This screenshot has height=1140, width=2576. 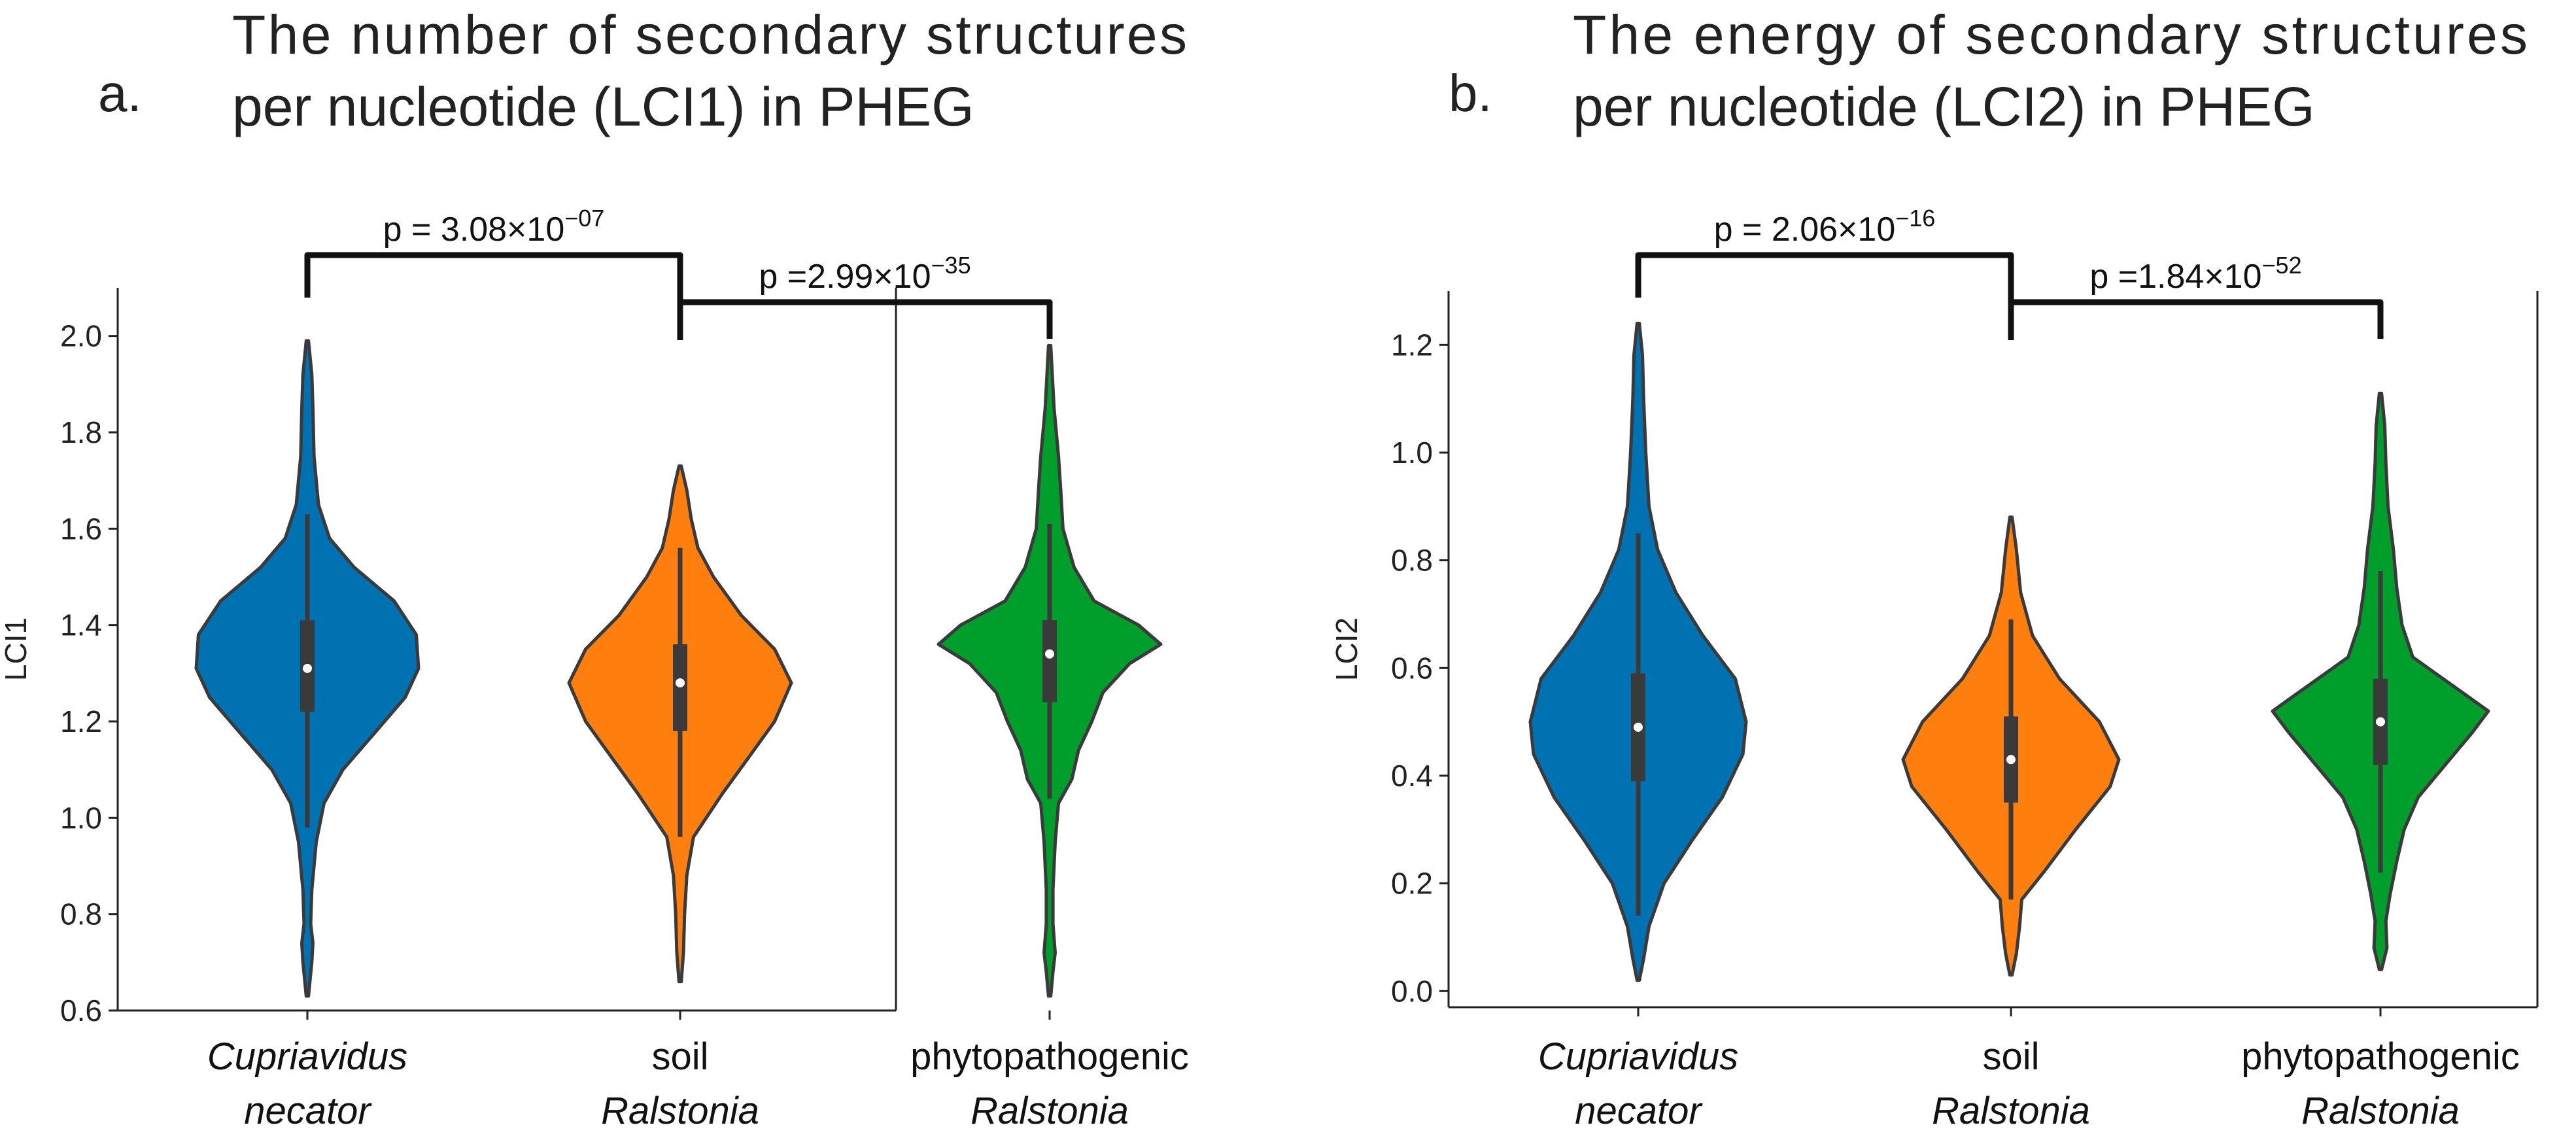 What do you see at coordinates (710, 34) in the screenshot?
I see `chart-title-line: The number of secondary structures` at bounding box center [710, 34].